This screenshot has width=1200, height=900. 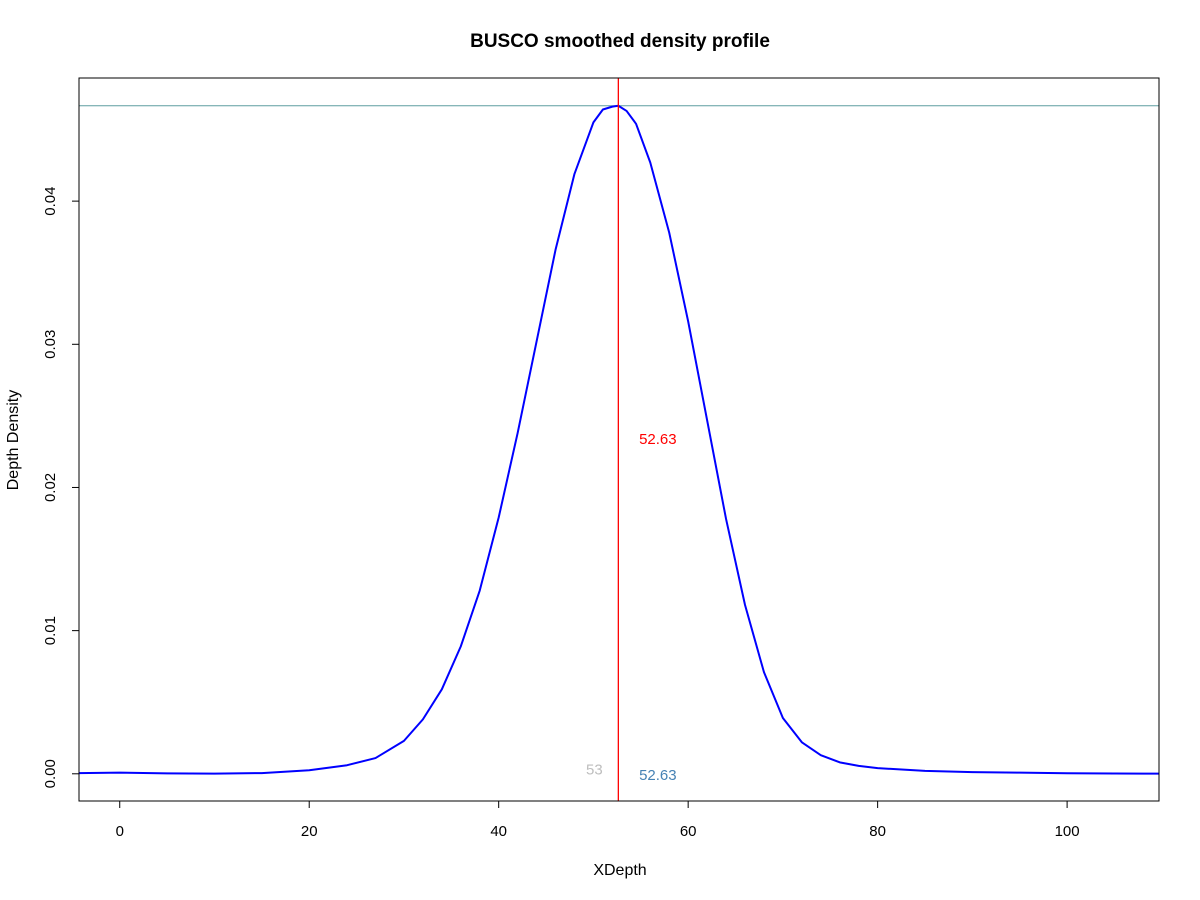 What do you see at coordinates (620, 41) in the screenshot?
I see `chart-title: BUSCO smoothed density profile` at bounding box center [620, 41].